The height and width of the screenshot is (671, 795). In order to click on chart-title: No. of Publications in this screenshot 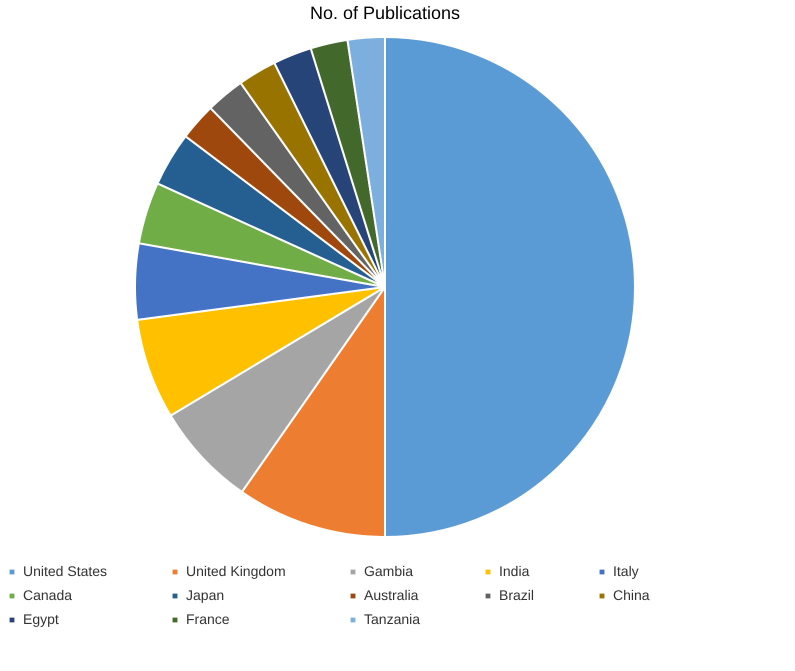, I will do `click(385, 13)`.